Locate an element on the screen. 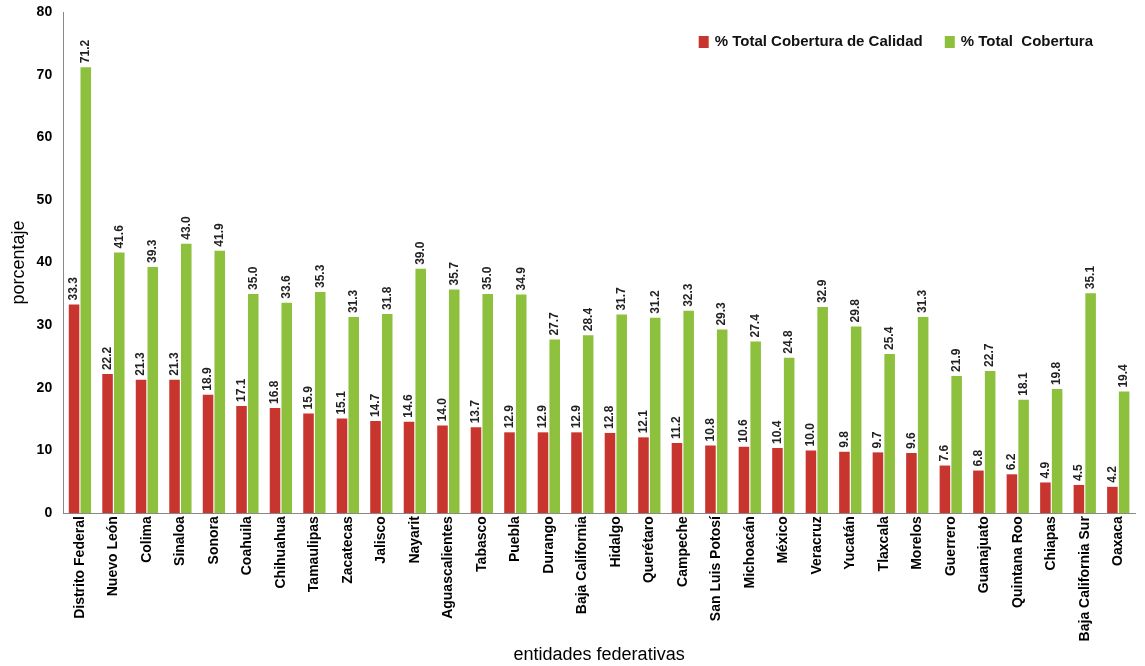 This screenshot has height=666, width=1145. data-label: 35.7 is located at coordinates (453, 273).